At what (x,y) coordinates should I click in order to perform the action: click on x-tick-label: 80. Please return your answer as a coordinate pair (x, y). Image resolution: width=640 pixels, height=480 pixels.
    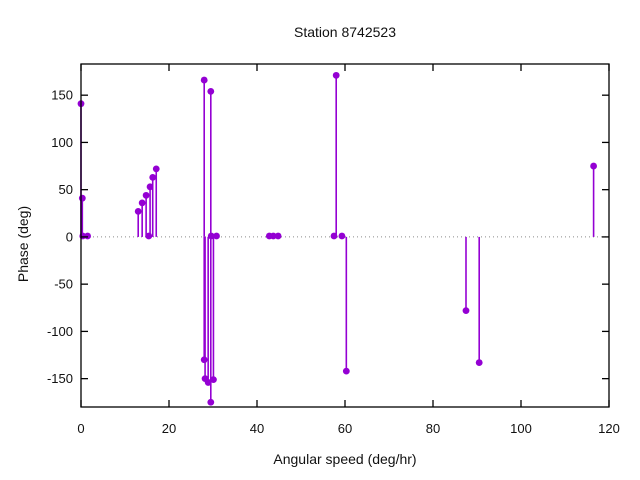
    Looking at the image, I should click on (433, 428).